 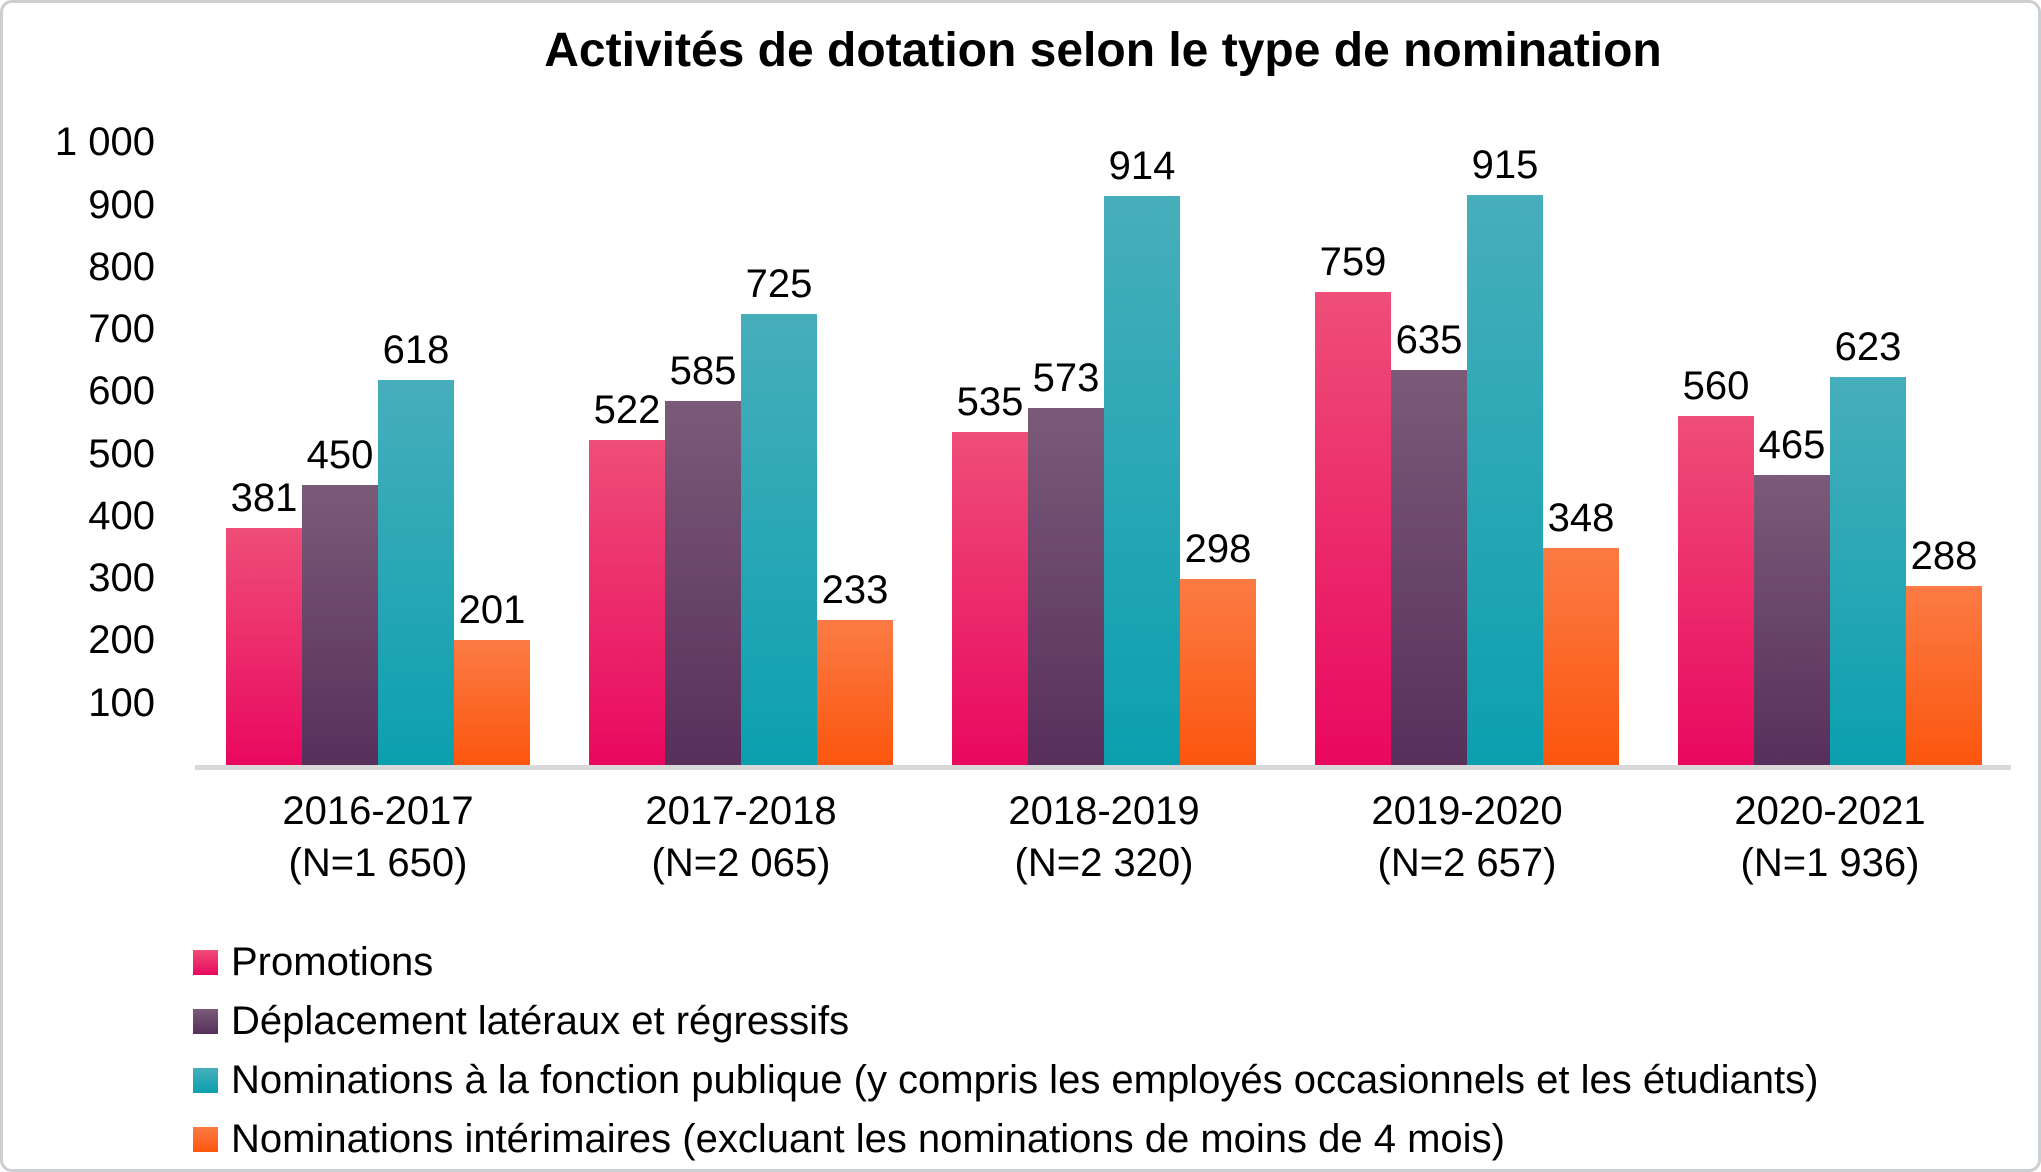 I want to click on y-axis-tick-label: 900, so click(x=121, y=204).